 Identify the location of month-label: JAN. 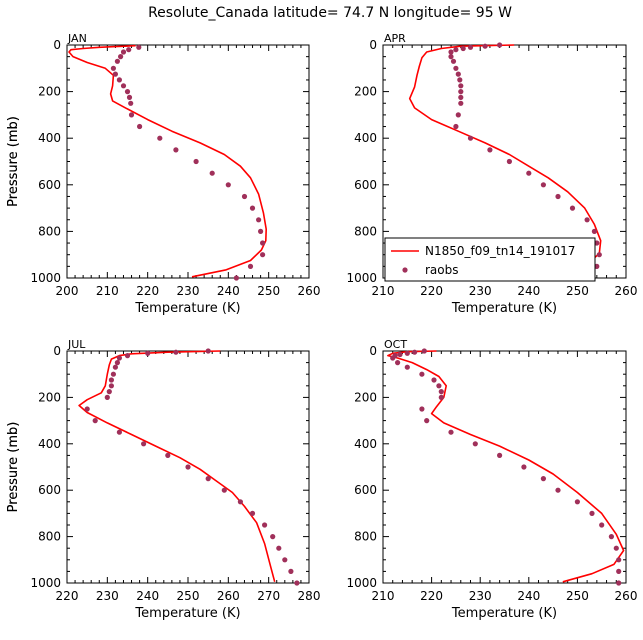
(77, 38).